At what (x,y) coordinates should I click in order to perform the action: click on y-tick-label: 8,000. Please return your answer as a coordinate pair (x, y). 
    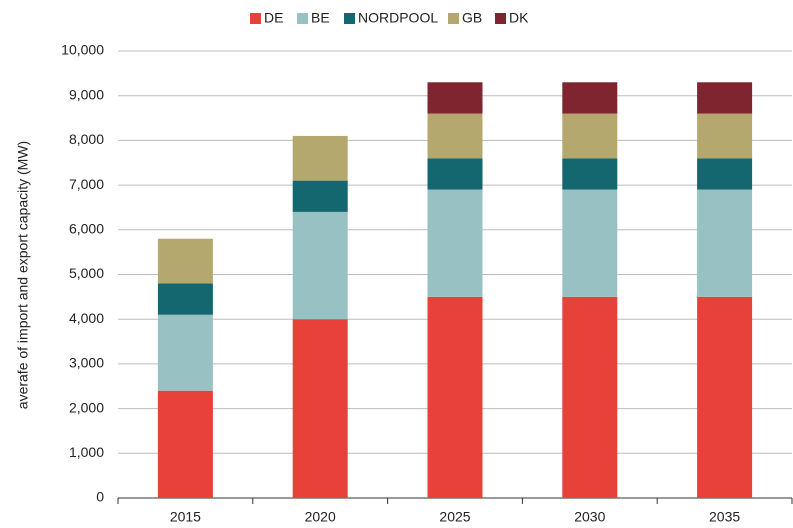
    Looking at the image, I should click on (86, 139).